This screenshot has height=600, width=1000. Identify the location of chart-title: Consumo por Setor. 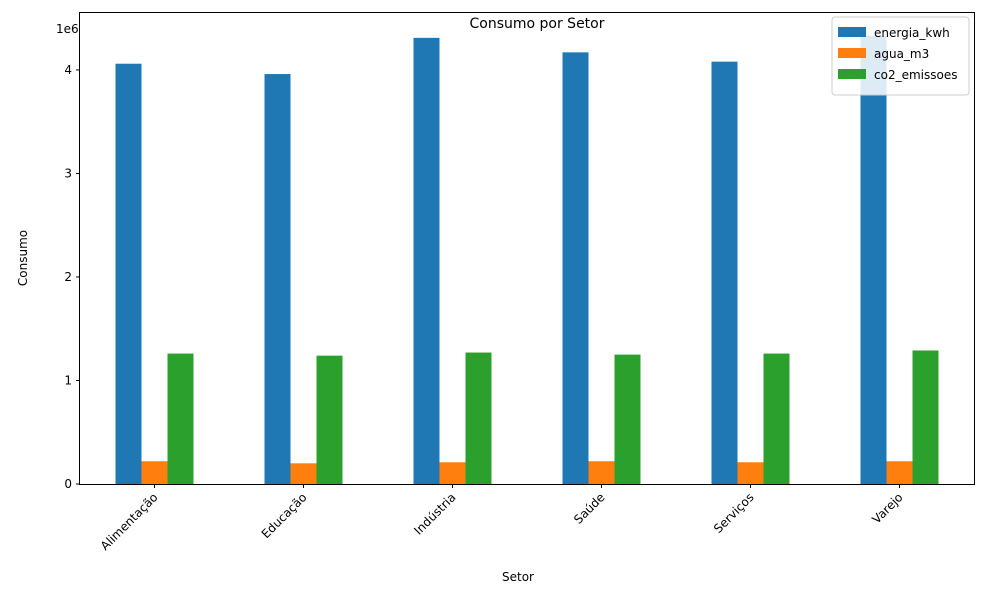
(536, 24).